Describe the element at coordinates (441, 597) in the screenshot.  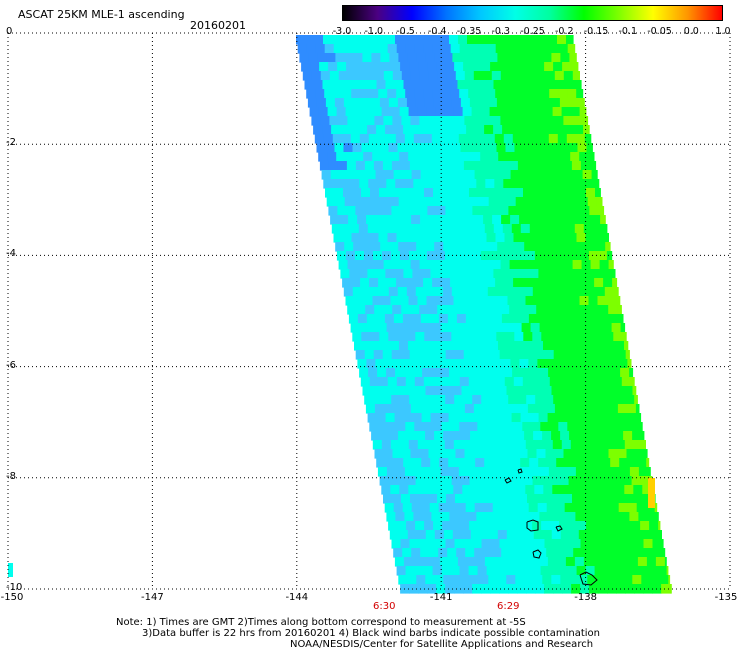
I see `longitude-tick-label: -141` at that location.